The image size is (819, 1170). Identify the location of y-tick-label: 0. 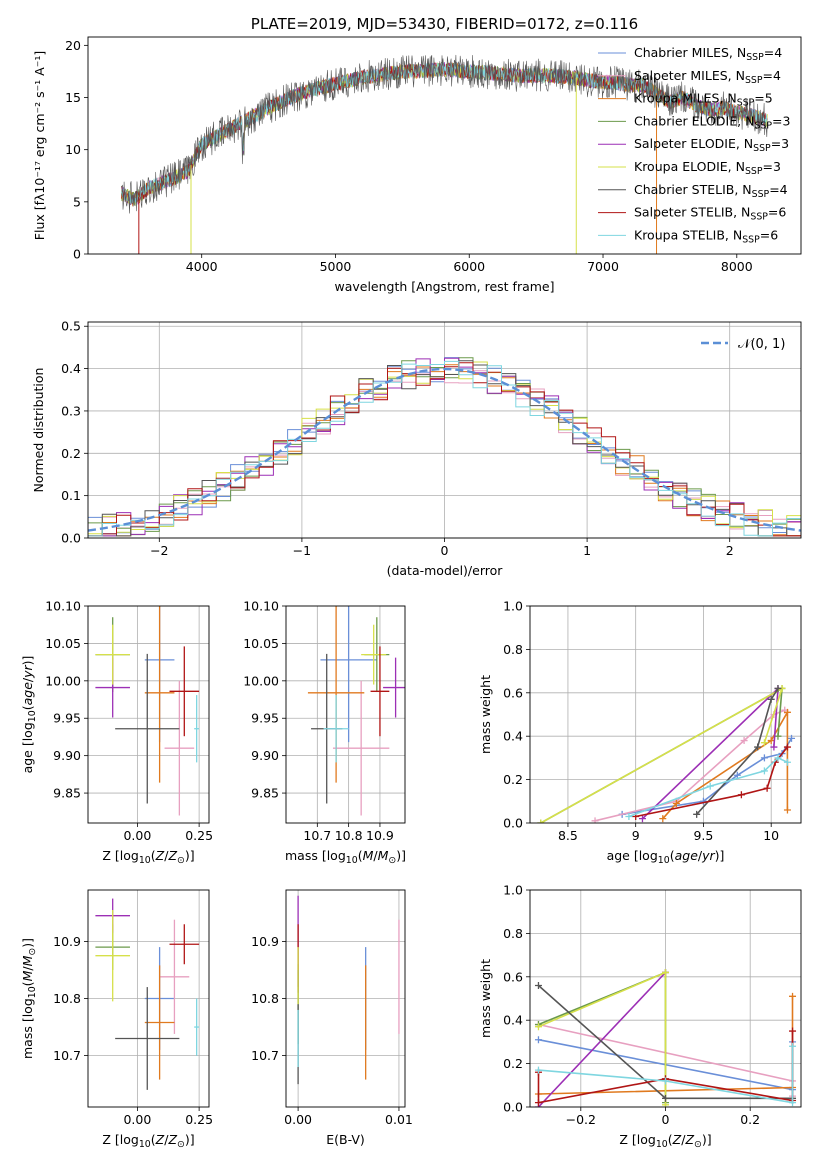
(77, 254).